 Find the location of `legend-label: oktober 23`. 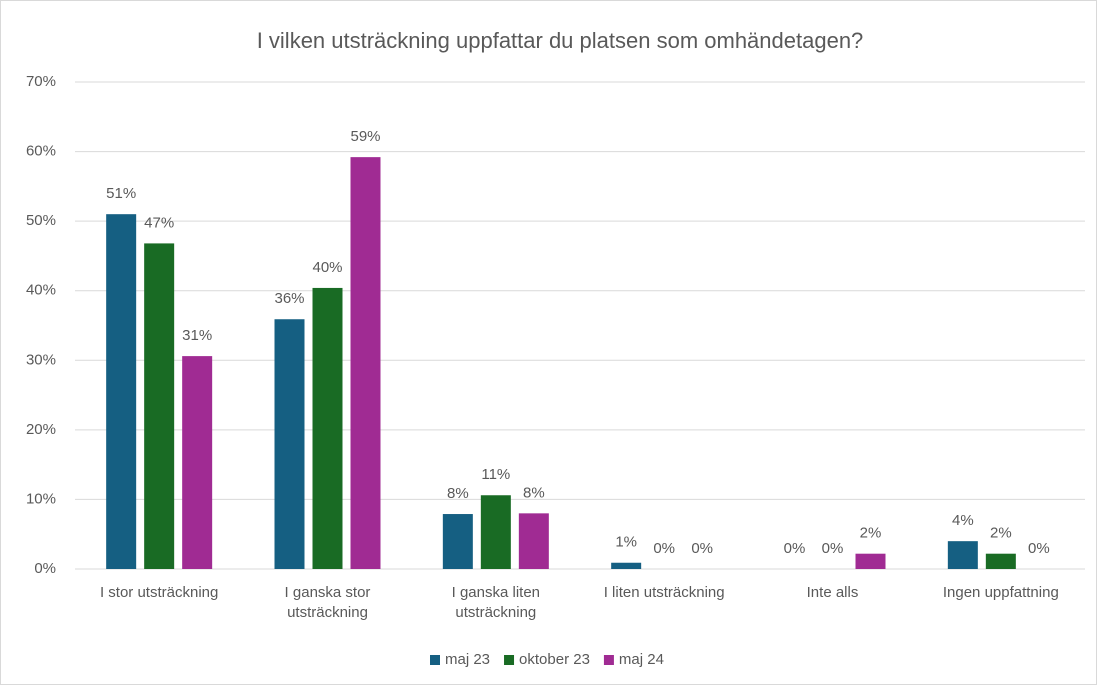

legend-label: oktober 23 is located at coordinates (554, 659).